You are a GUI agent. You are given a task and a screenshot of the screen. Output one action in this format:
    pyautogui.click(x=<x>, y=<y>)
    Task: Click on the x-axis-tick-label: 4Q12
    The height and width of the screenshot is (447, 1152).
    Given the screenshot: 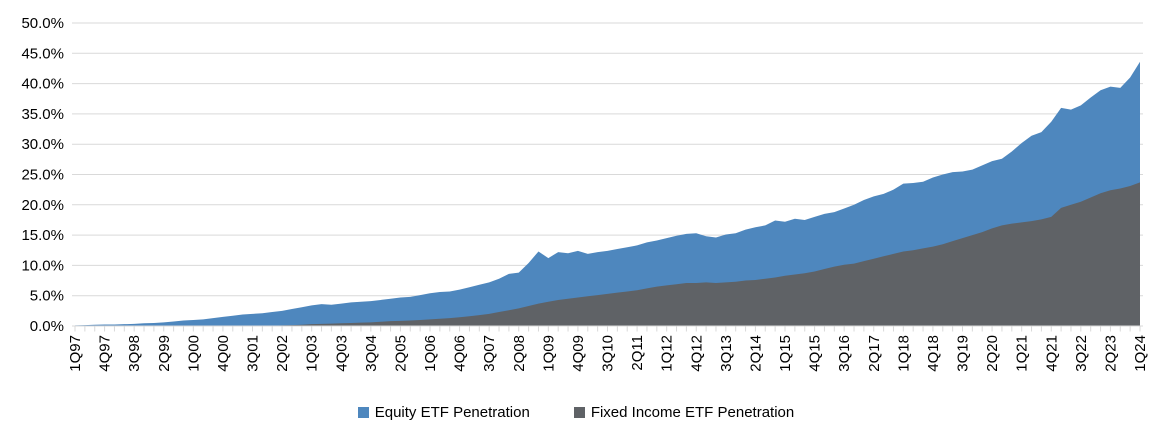 What is the action you would take?
    pyautogui.click(x=696, y=353)
    